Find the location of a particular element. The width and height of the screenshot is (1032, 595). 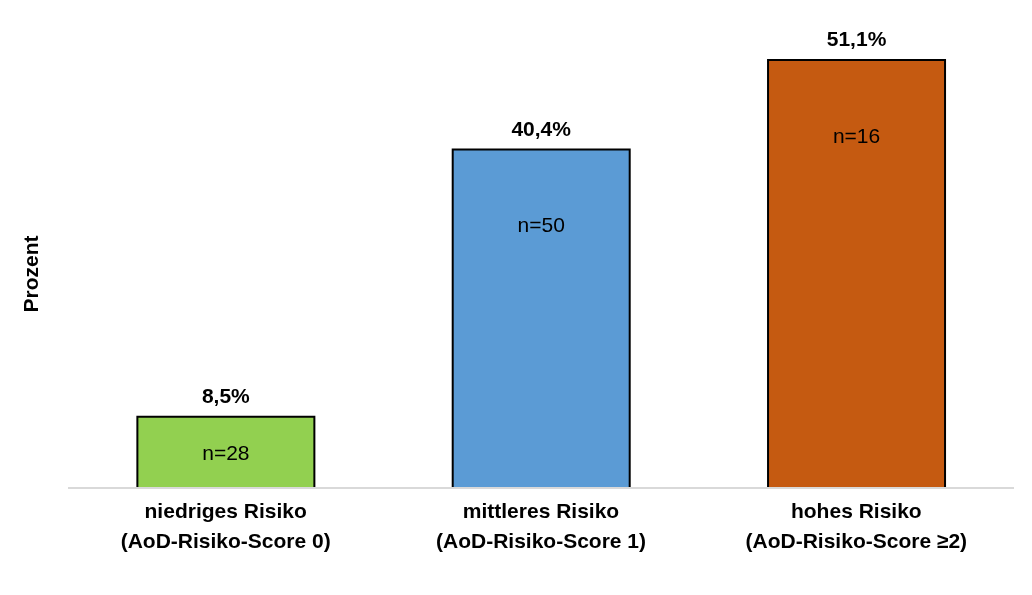

annotation: n=16 is located at coordinates (856, 135).